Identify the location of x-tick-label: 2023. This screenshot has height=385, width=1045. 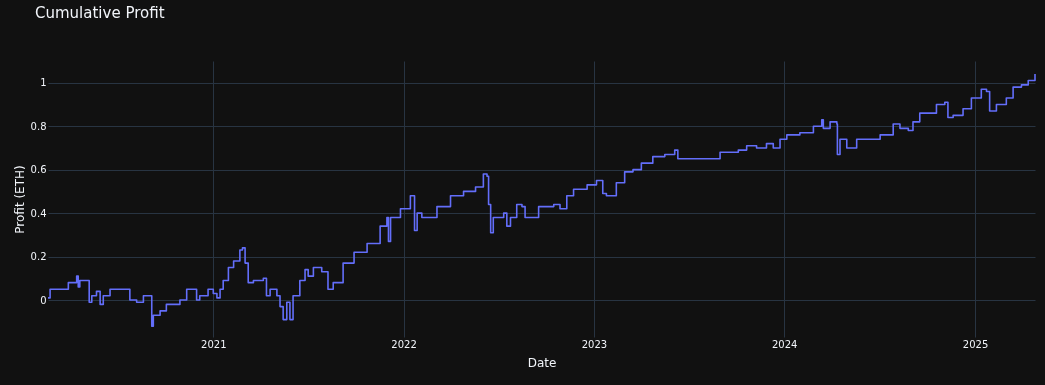
(594, 344).